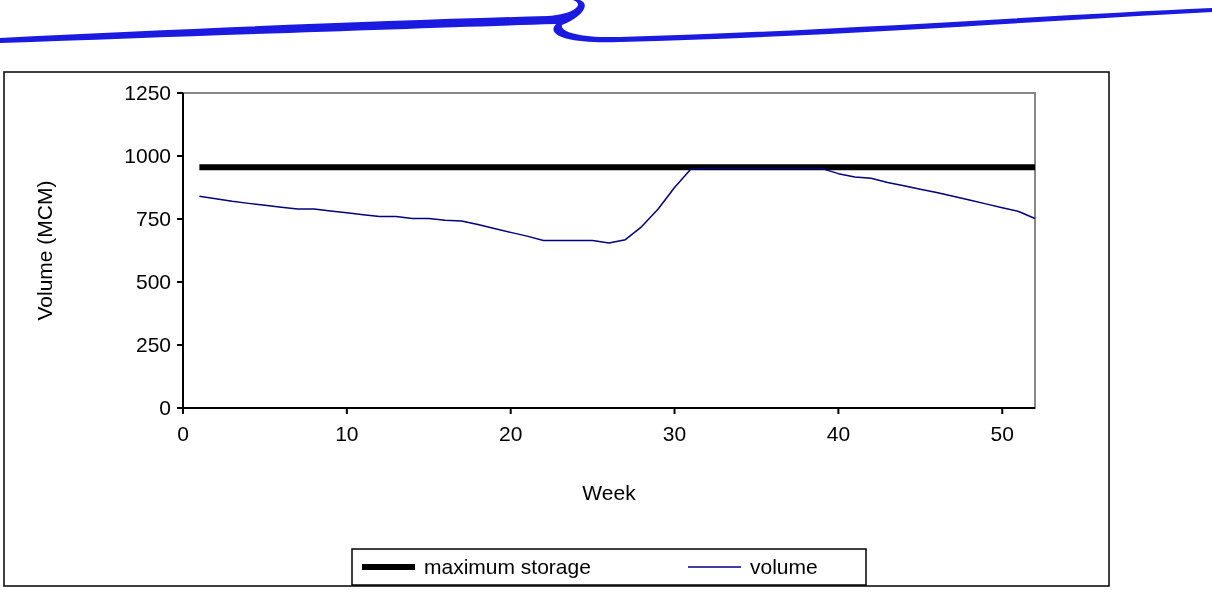 The height and width of the screenshot is (597, 1212). Describe the element at coordinates (507, 567) in the screenshot. I see `legend-label: maximum storage` at that location.